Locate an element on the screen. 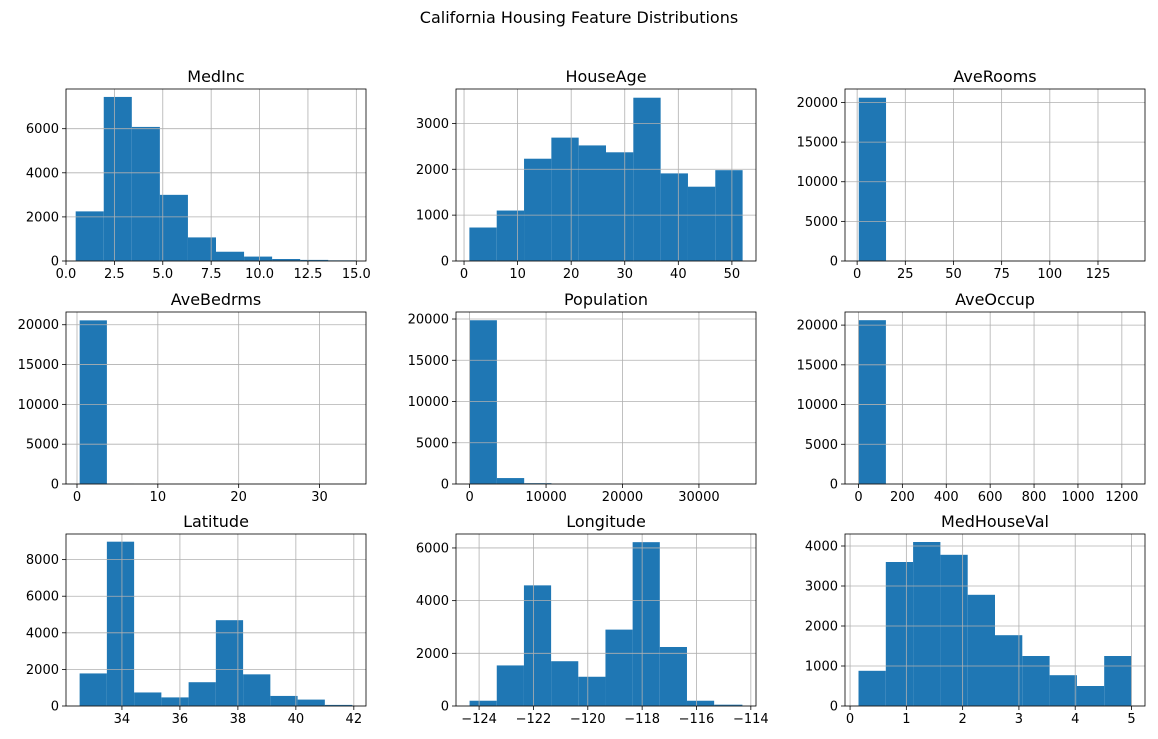 The width and height of the screenshot is (1158, 739). subplot-title: AveOccup is located at coordinates (995, 299).